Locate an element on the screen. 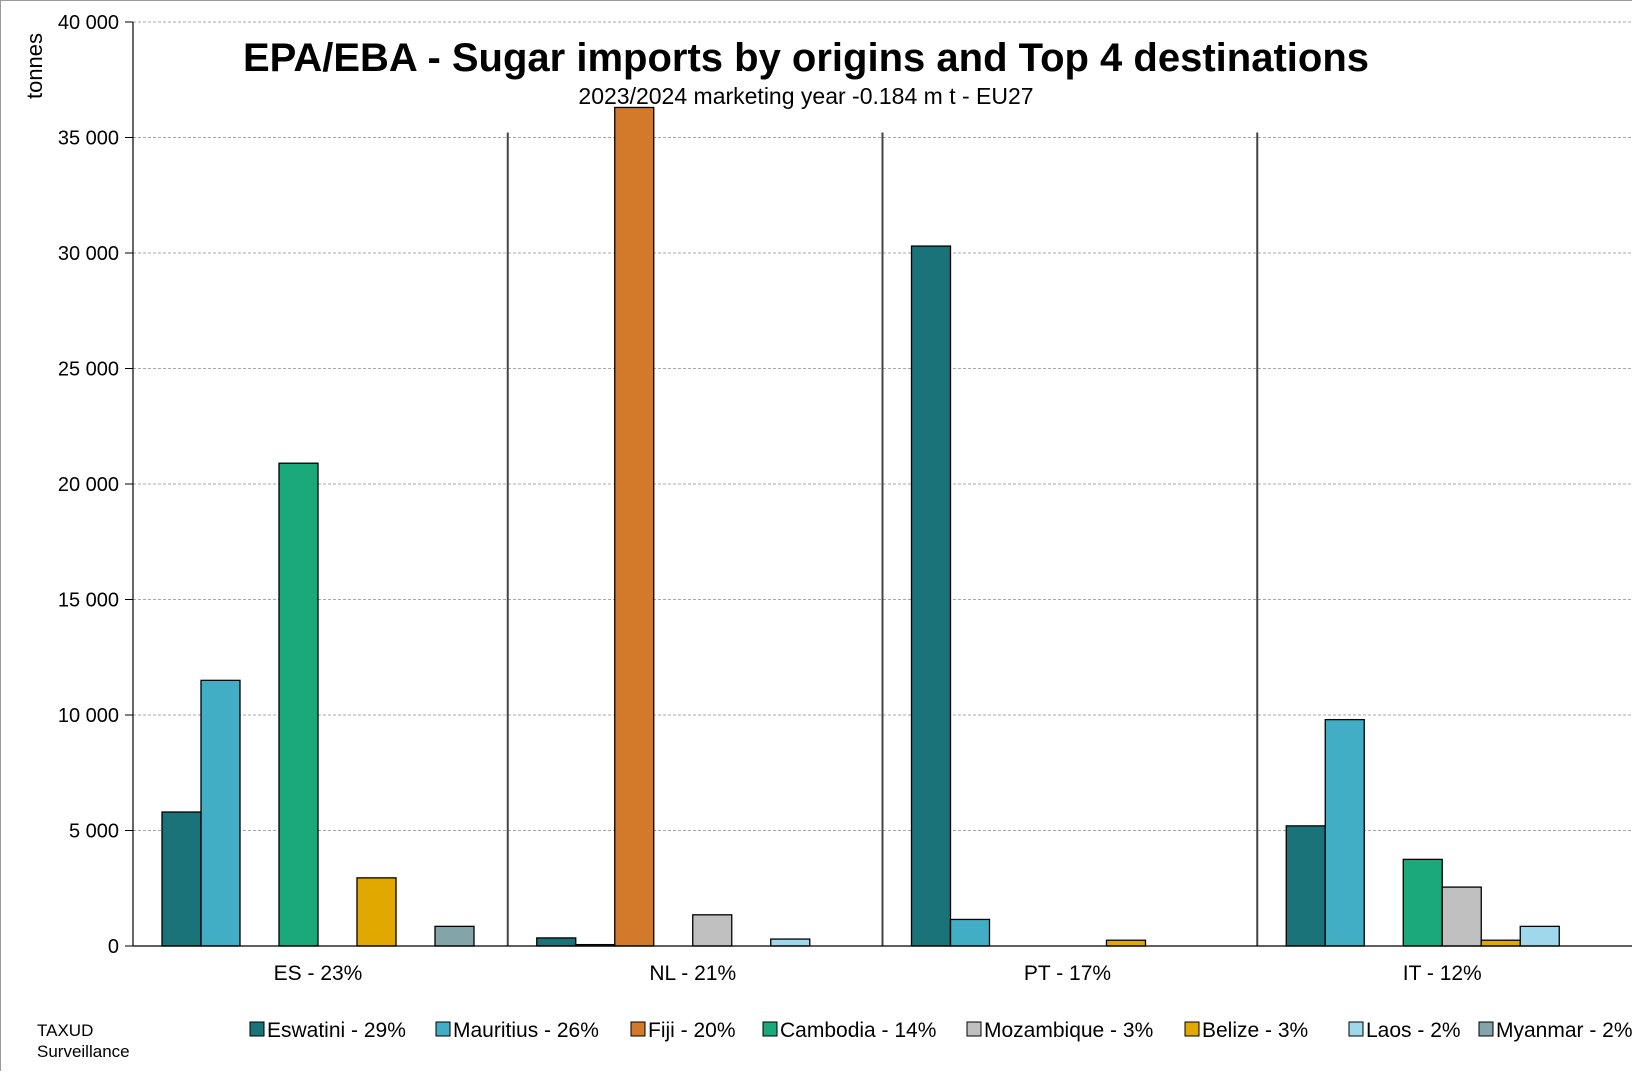 Image resolution: width=1632 pixels, height=1076 pixels. source-label-line2: Surveillance is located at coordinates (83, 1051).